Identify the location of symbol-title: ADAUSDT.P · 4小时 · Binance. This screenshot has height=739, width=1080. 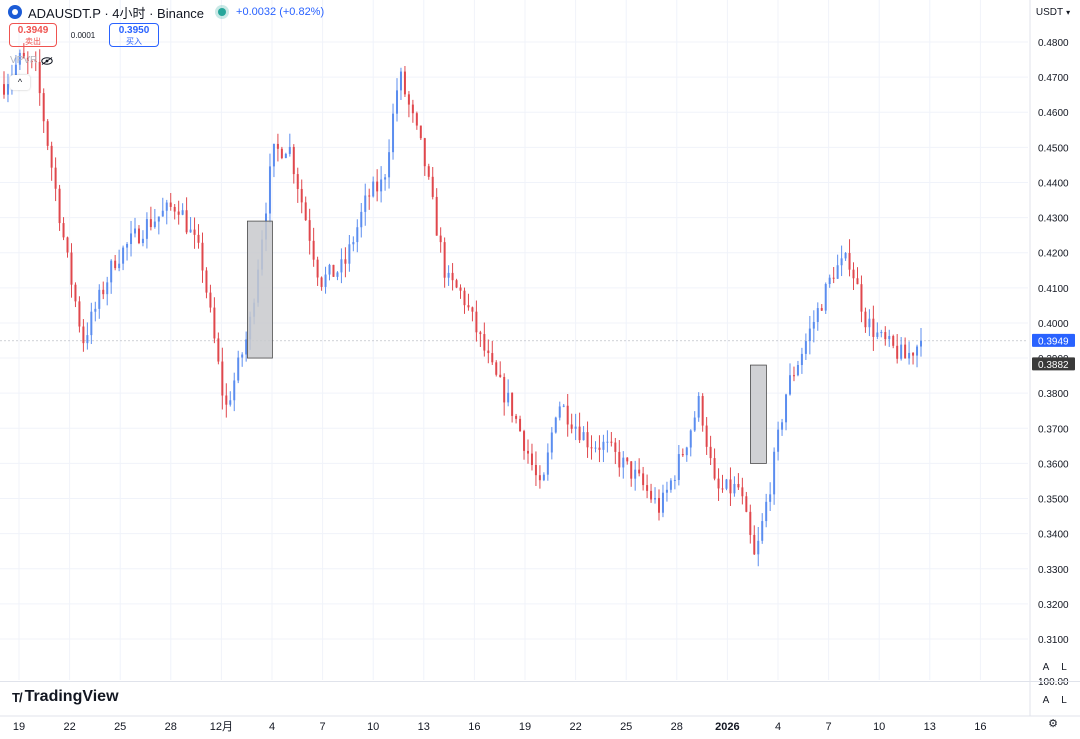
(116, 13).